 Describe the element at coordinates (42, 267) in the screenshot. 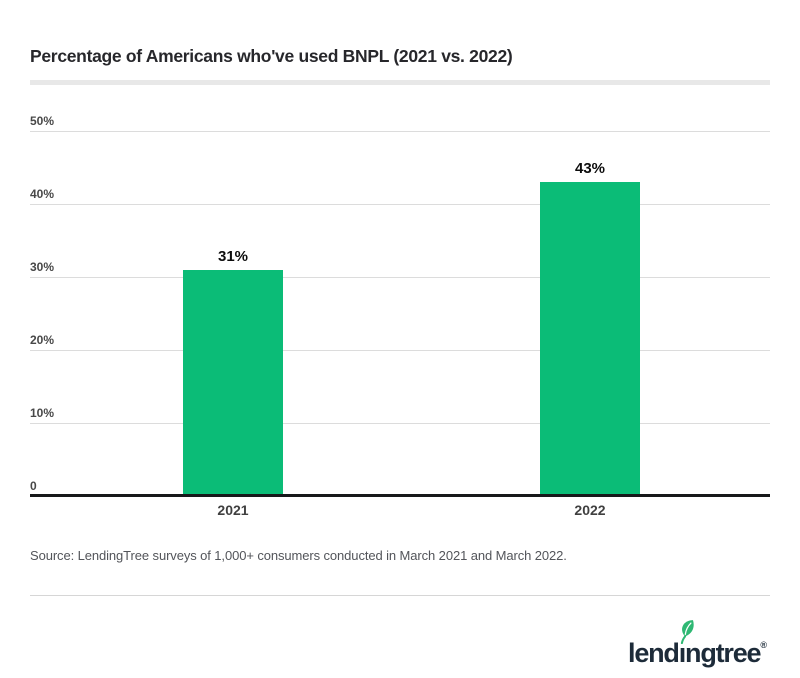

I see `y-tick-label-30%: 30%` at that location.